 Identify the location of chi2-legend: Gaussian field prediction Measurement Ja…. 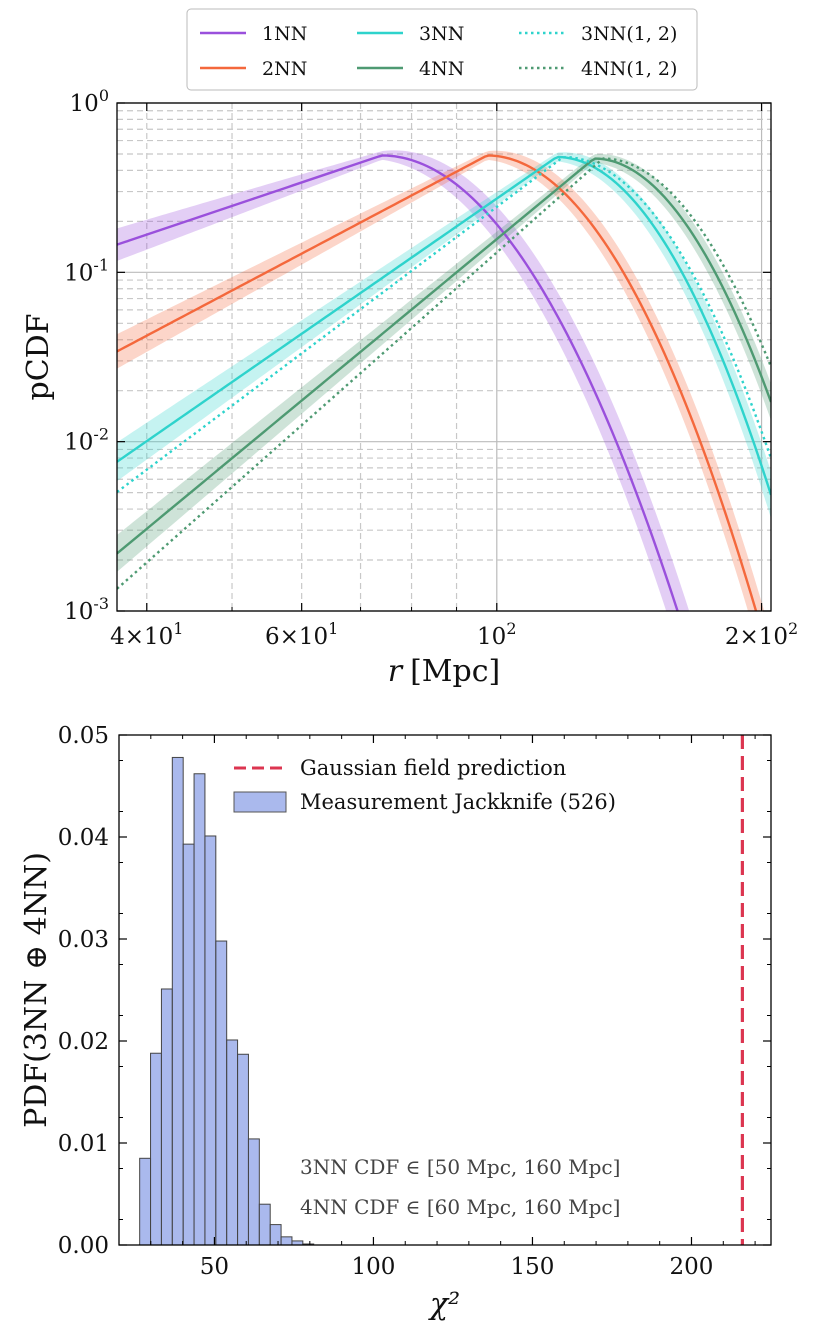
(424, 785).